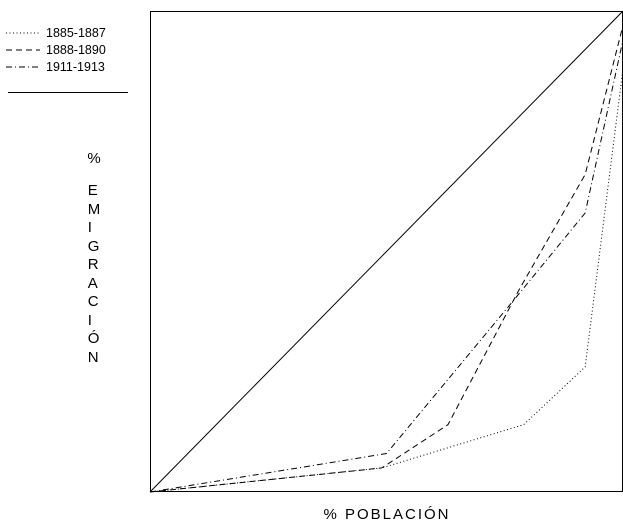 The width and height of the screenshot is (623, 530). Describe the element at coordinates (94, 158) in the screenshot. I see `y-axis-label-percent: %` at that location.